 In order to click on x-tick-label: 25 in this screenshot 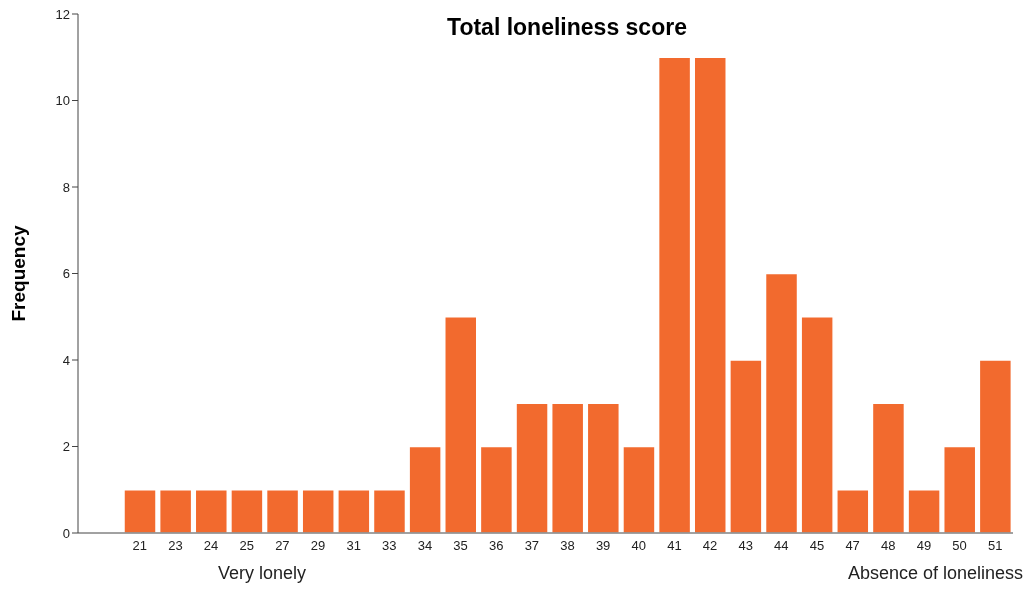, I will do `click(246, 546)`.